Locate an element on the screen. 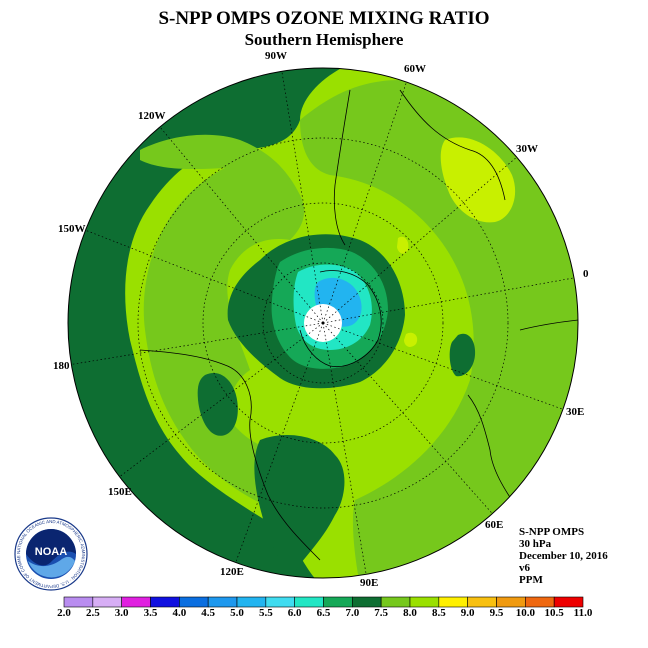  colorbar-tick-label: 6.0 is located at coordinates (294, 613).